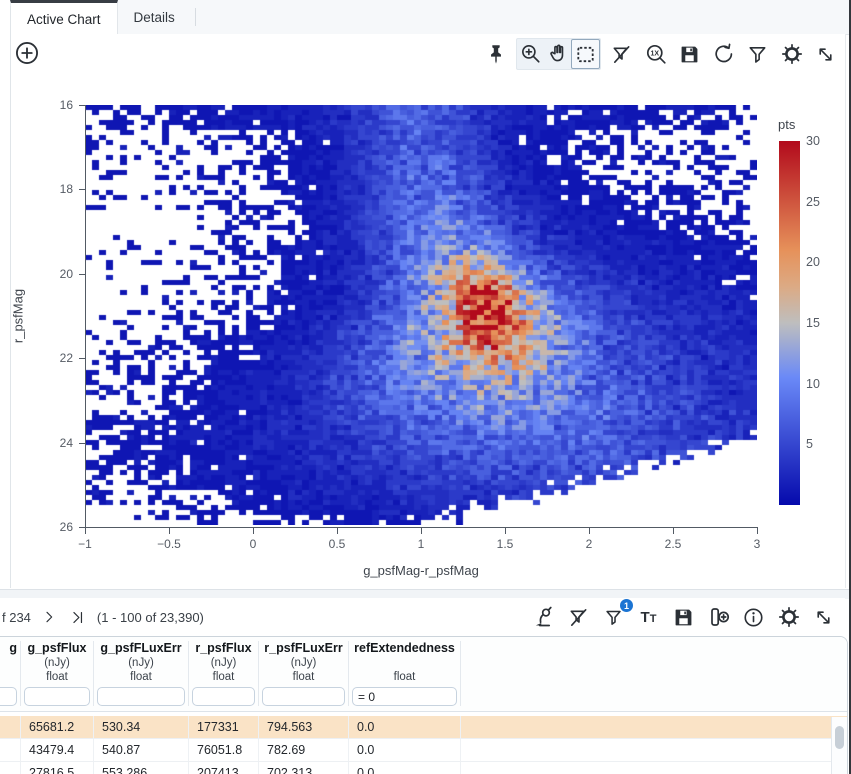 The height and width of the screenshot is (774, 851). What do you see at coordinates (18, 316) in the screenshot?
I see `y-axis-title: r_psfMag` at bounding box center [18, 316].